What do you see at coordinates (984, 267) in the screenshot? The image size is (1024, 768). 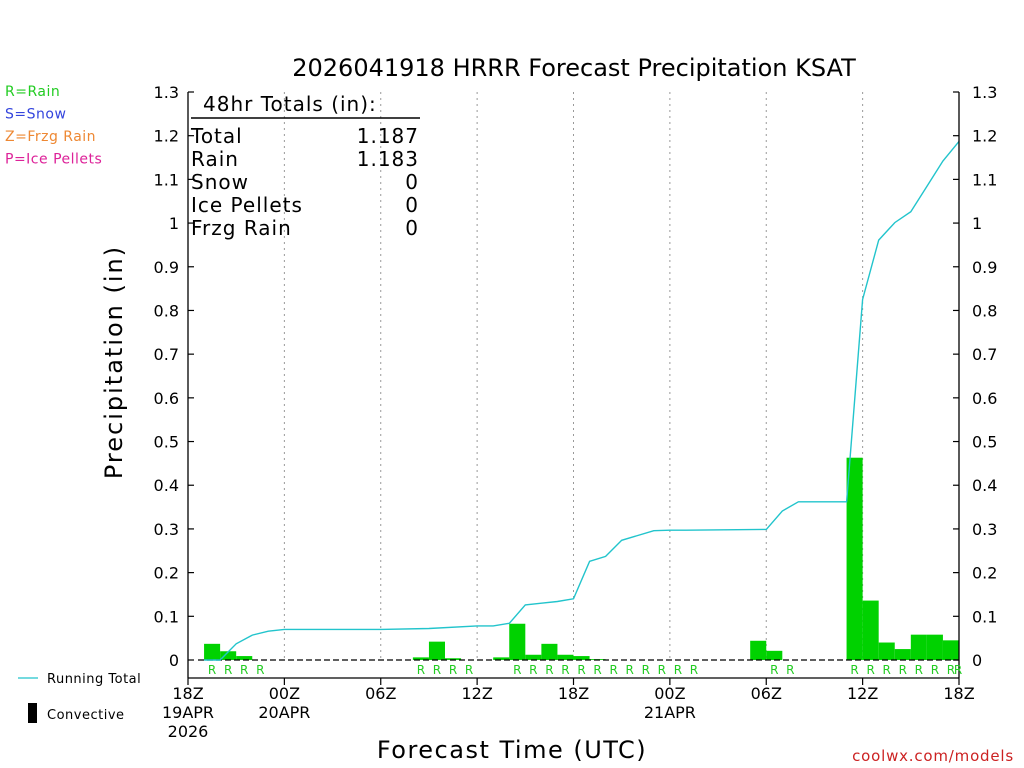 I see `y-tick-label-right: 0.9` at bounding box center [984, 267].